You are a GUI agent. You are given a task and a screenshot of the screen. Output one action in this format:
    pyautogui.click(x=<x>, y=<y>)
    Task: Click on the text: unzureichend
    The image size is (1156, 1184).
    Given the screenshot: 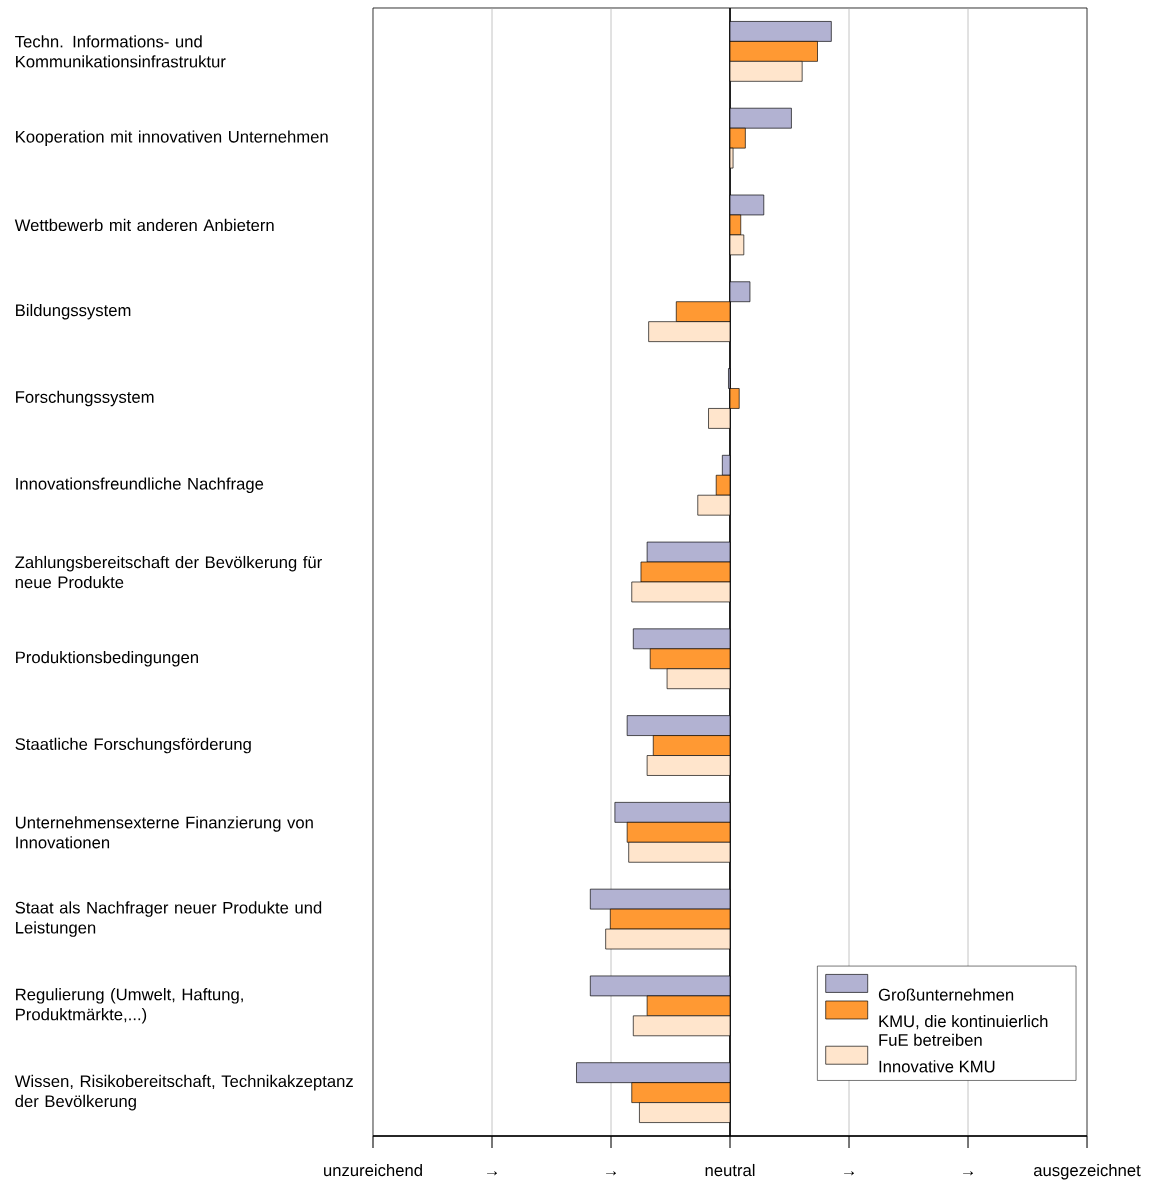 What is the action you would take?
    pyautogui.click(x=373, y=1170)
    